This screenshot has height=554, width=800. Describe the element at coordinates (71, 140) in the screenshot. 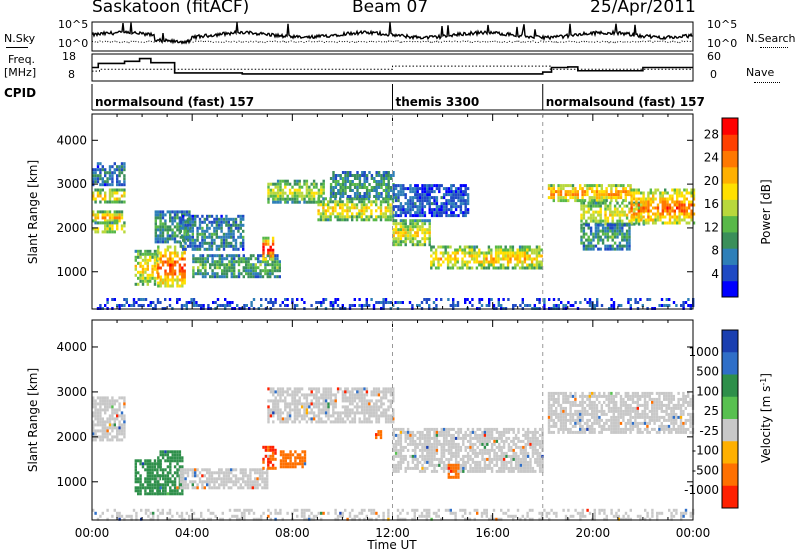

I see `y-tick-label: 4000` at that location.